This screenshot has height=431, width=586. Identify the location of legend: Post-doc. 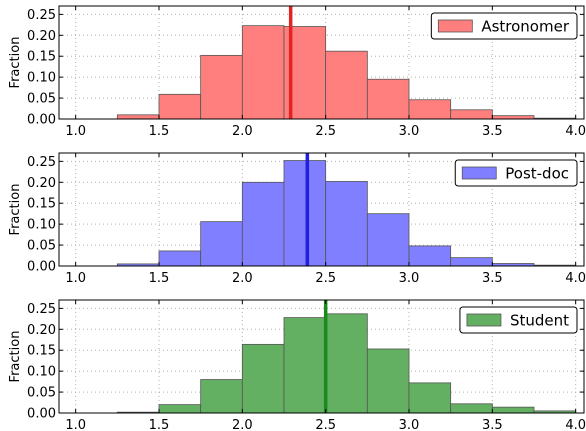
(516, 173).